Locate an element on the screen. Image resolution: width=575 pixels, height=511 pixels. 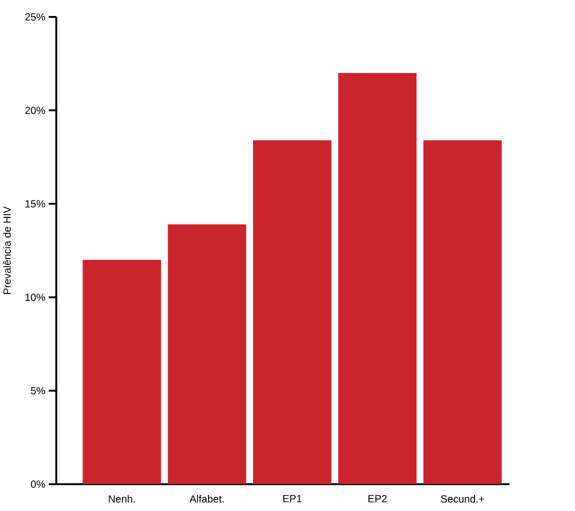
x-tick-label: Secund.+ is located at coordinates (462, 498).